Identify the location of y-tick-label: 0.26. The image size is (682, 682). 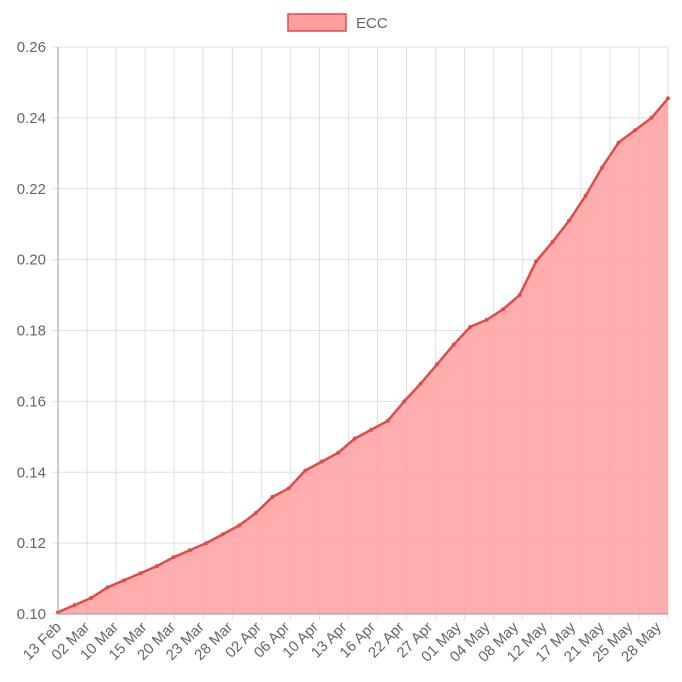
(31, 47).